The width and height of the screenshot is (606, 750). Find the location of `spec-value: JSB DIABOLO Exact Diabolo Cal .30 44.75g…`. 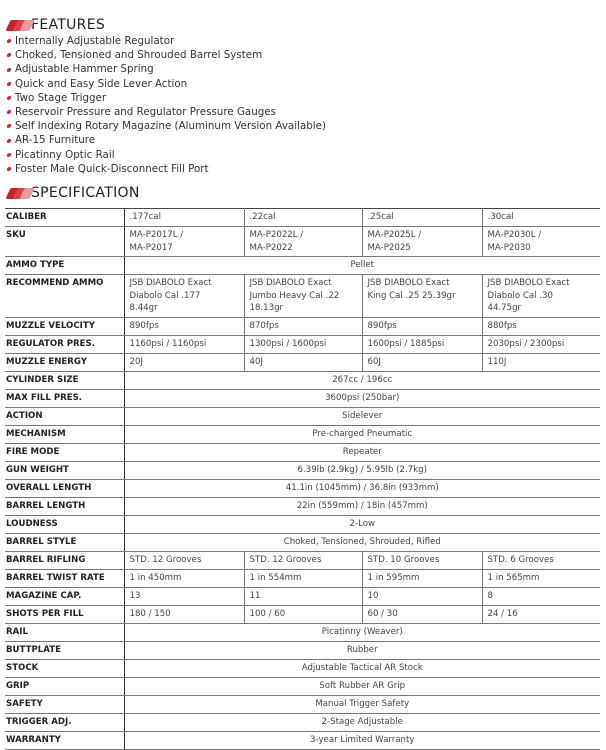

spec-value: JSB DIABOLO Exact Diabolo Cal .30 44.75g… is located at coordinates (541, 296).